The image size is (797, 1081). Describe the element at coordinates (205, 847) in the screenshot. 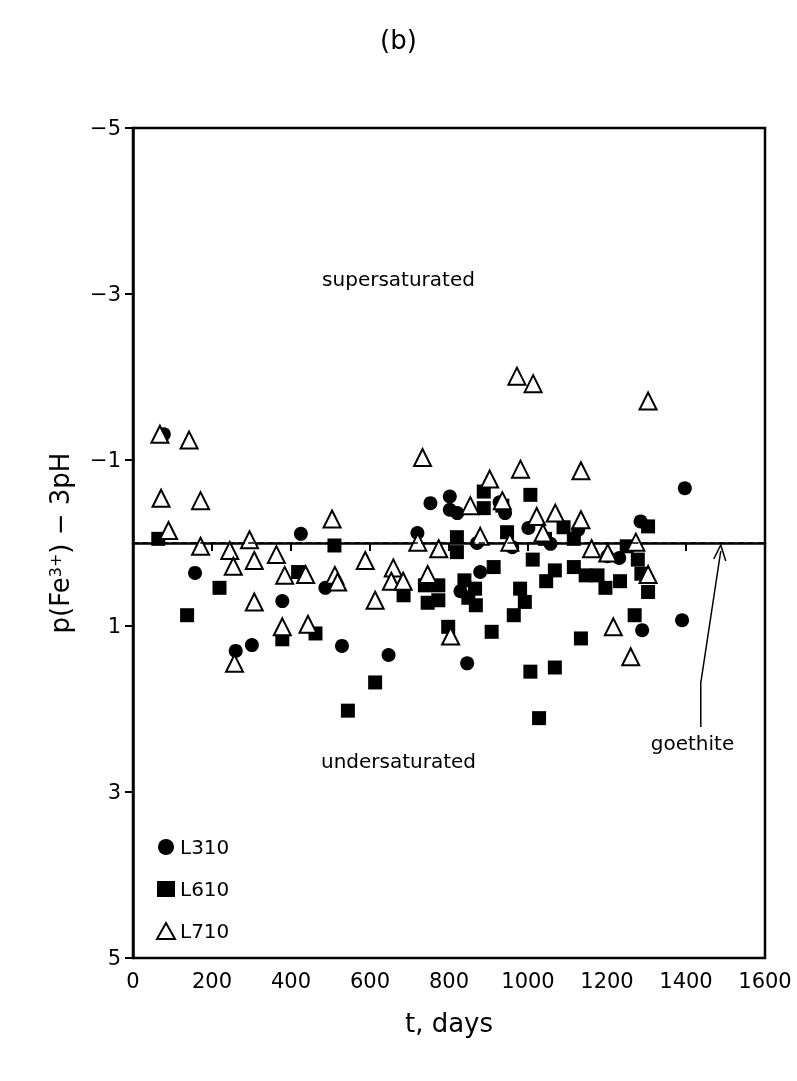

I see `legend-label: L310` at that location.